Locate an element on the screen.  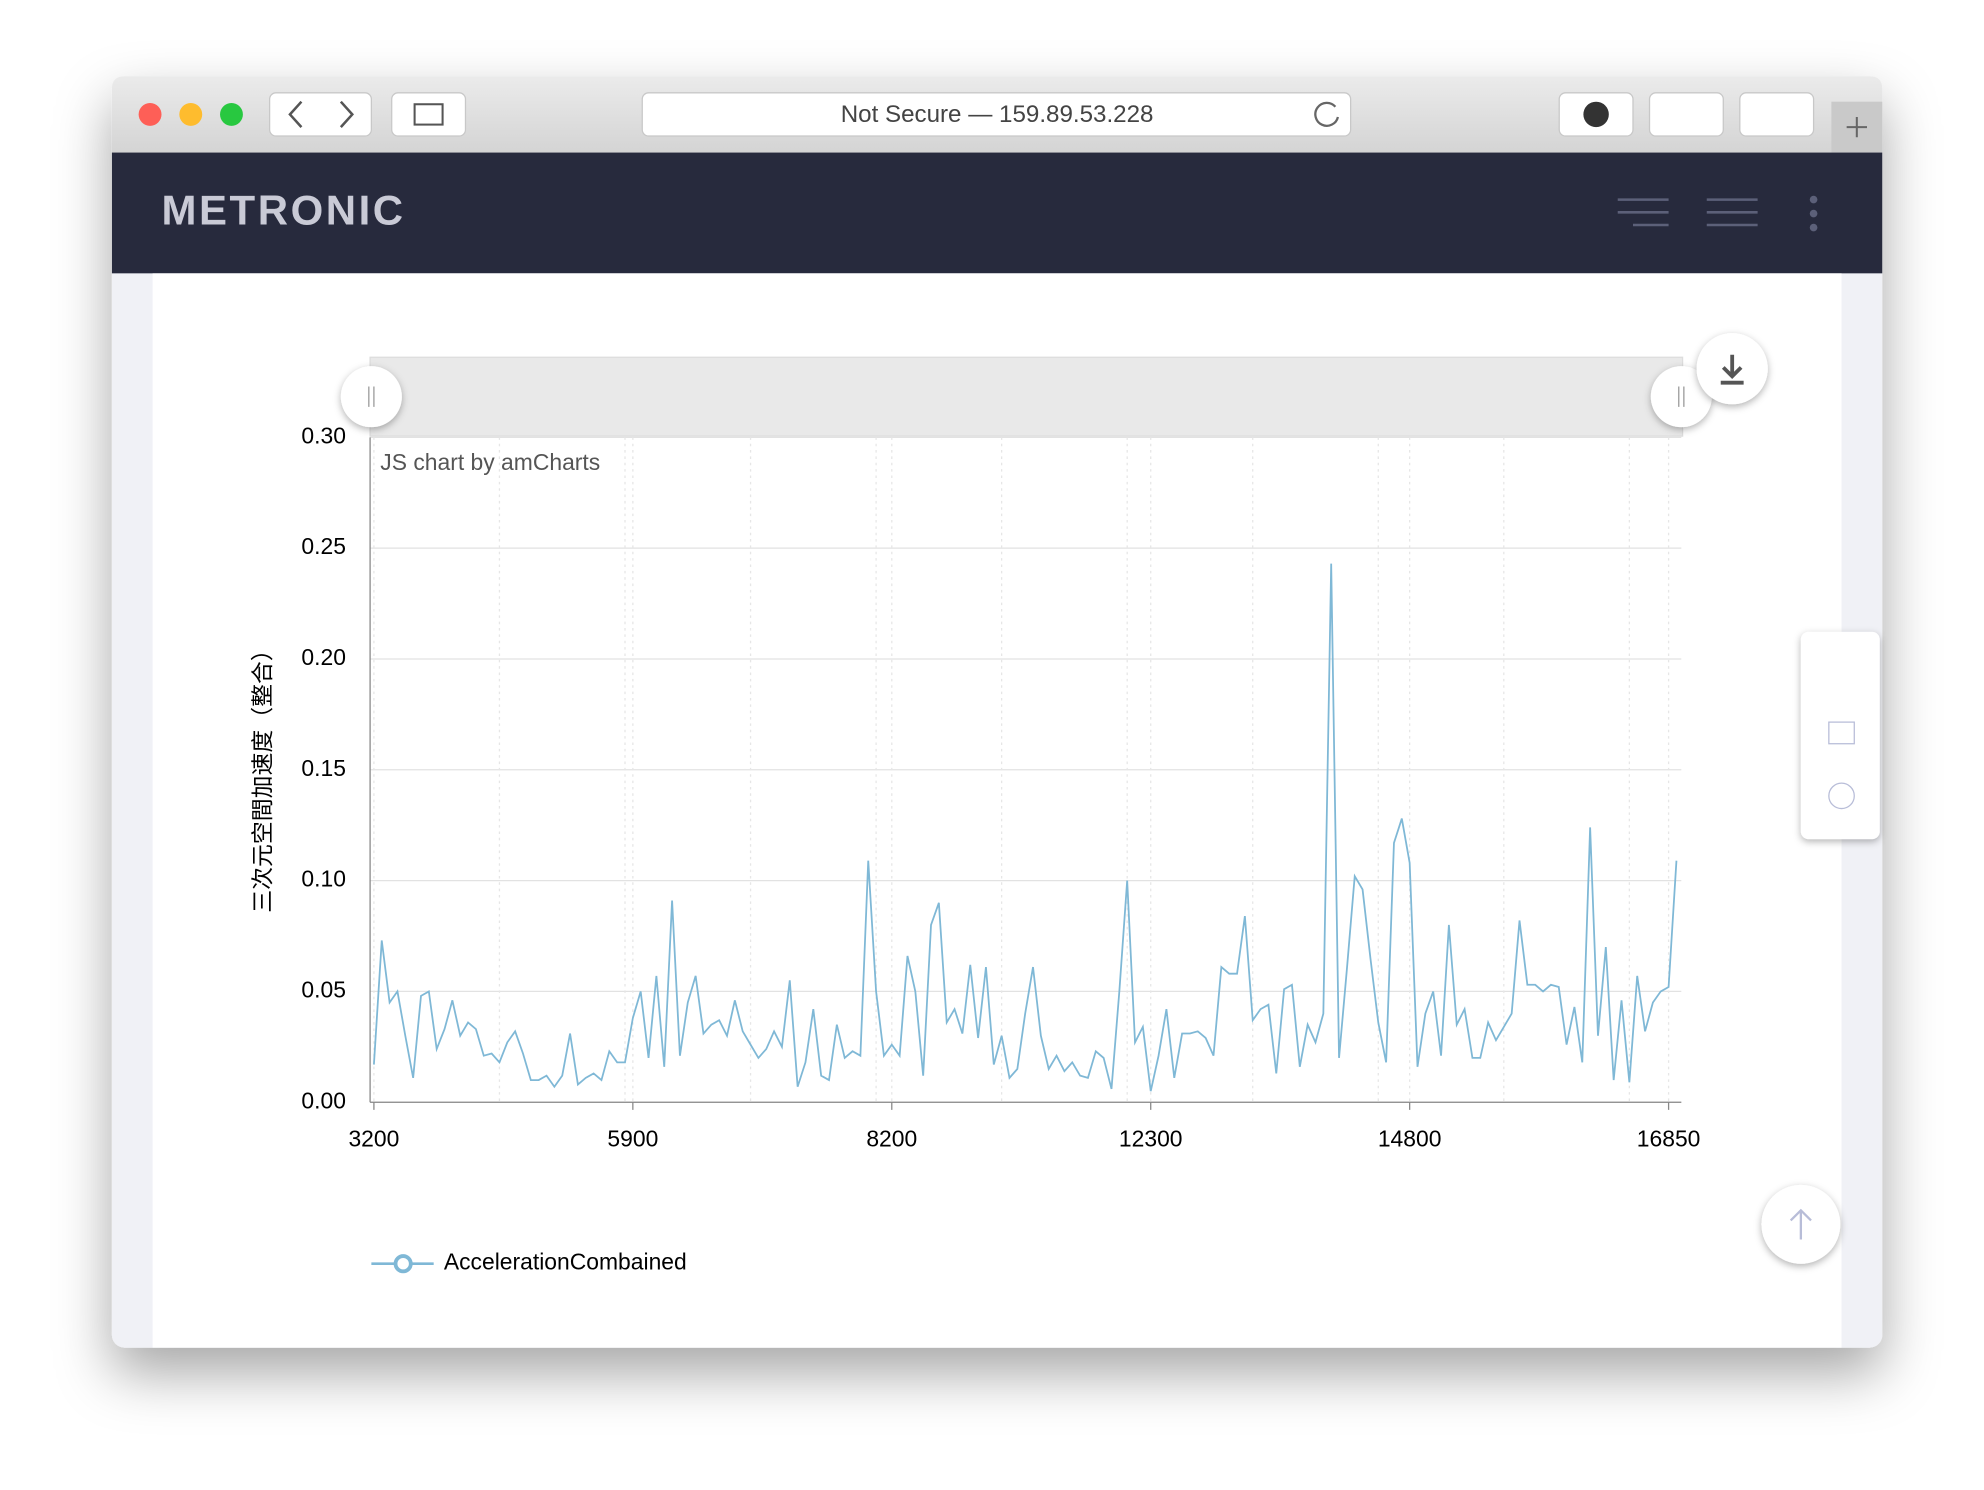
legend-label: AccelerationCombained is located at coordinates (565, 1262).